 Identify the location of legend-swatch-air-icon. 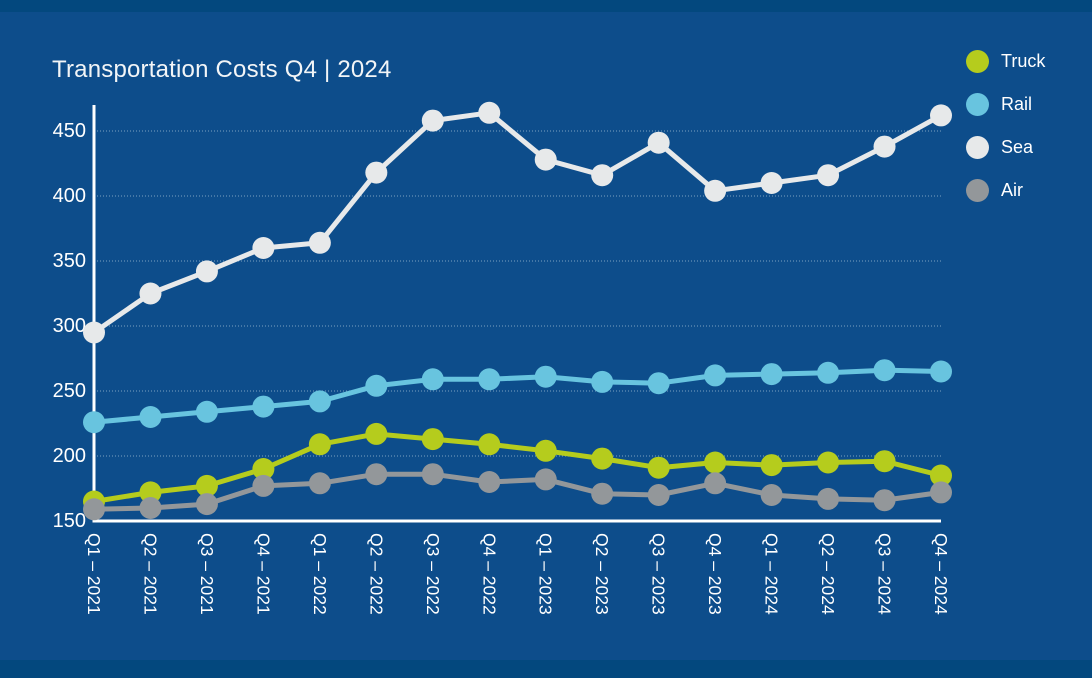
(977, 190).